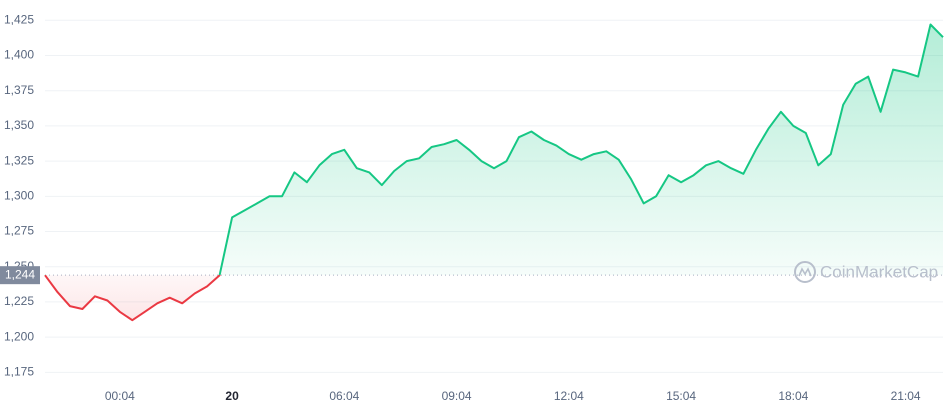  I want to click on y-tick-label: 1,275, so click(19, 231).